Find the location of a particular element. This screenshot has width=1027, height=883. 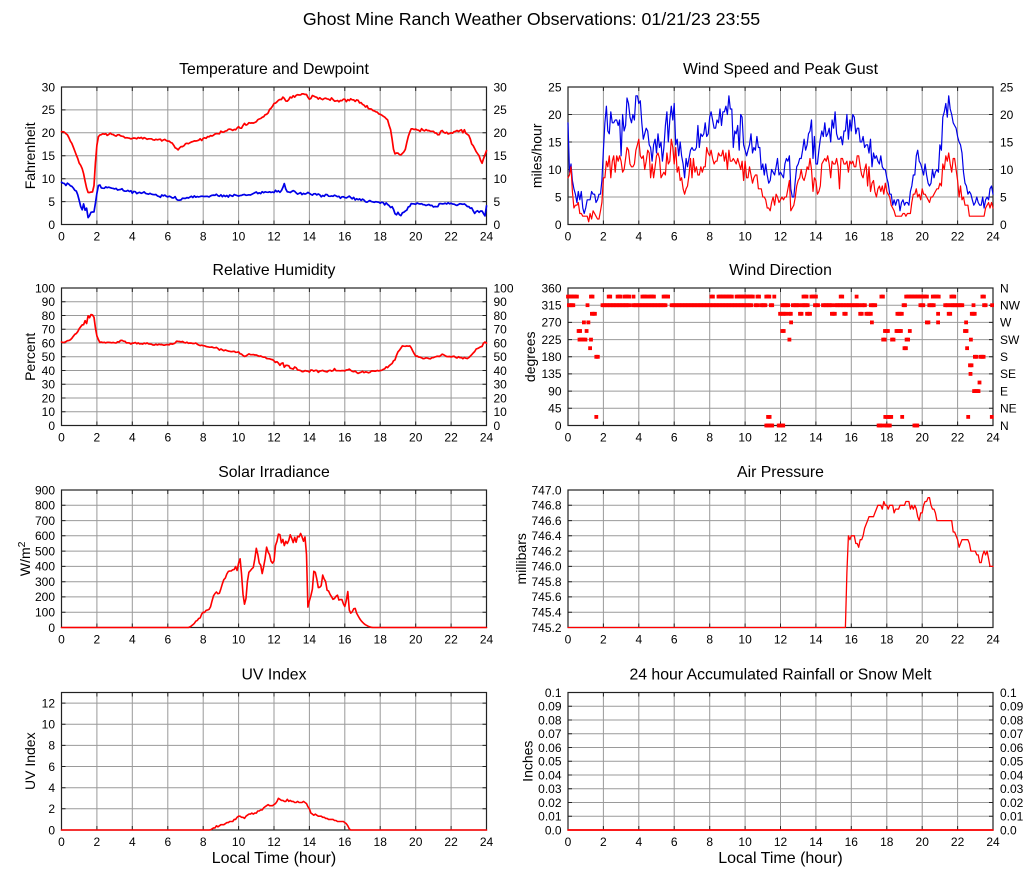

svg-text: 700 is located at coordinates (45, 521).